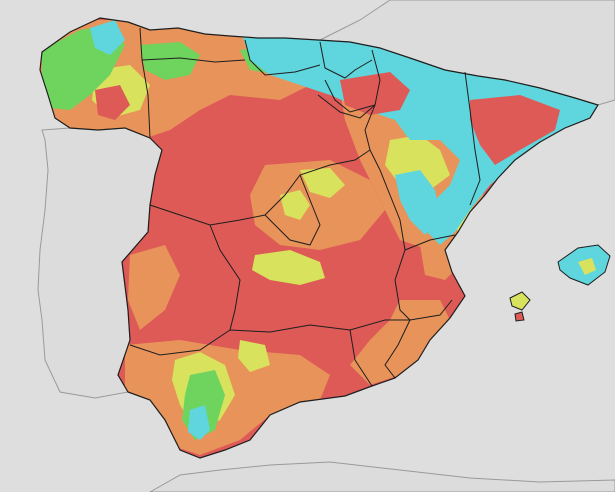 Image resolution: width=615 pixels, height=492 pixels. Describe the element at coordinates (322, 183) in the screenshot. I see `heat-yellow-cuenca` at that location.